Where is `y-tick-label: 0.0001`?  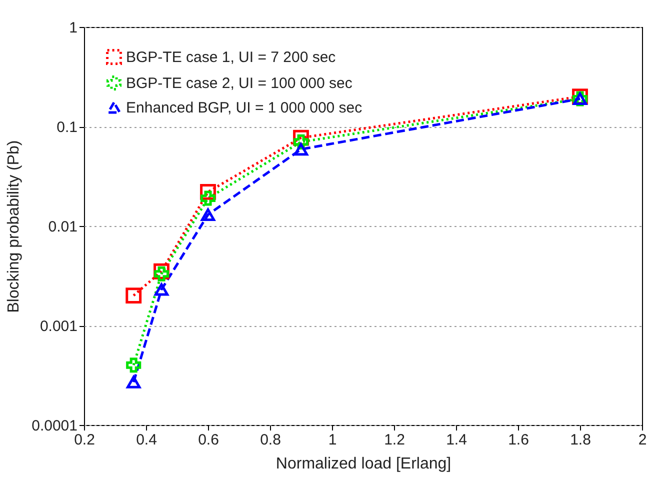 y-tick-label: 0.0001 is located at coordinates (55, 426).